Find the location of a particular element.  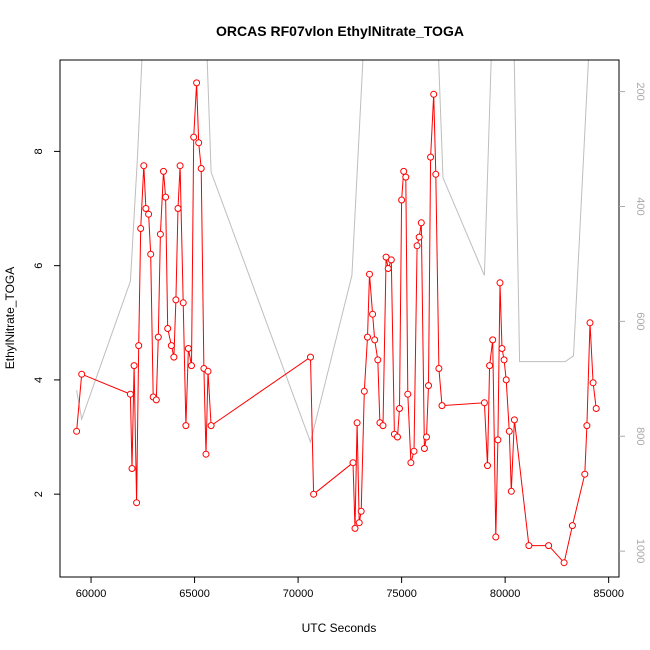

y2-axis: 200 400 600 800 1000 is located at coordinates (632, 322).